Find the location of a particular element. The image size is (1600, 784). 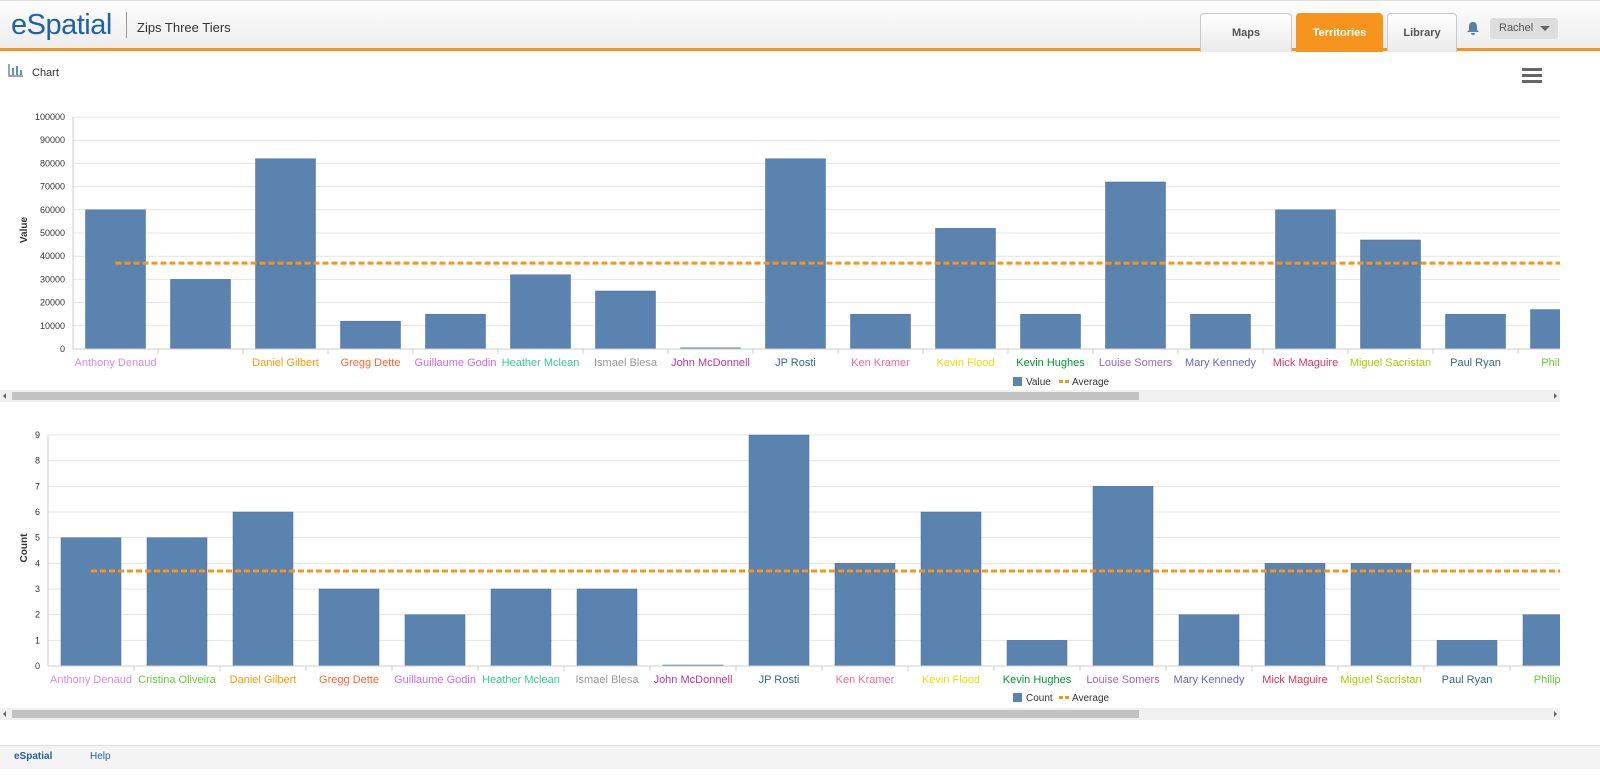

y-tick-label: 50000 is located at coordinates (52, 233).